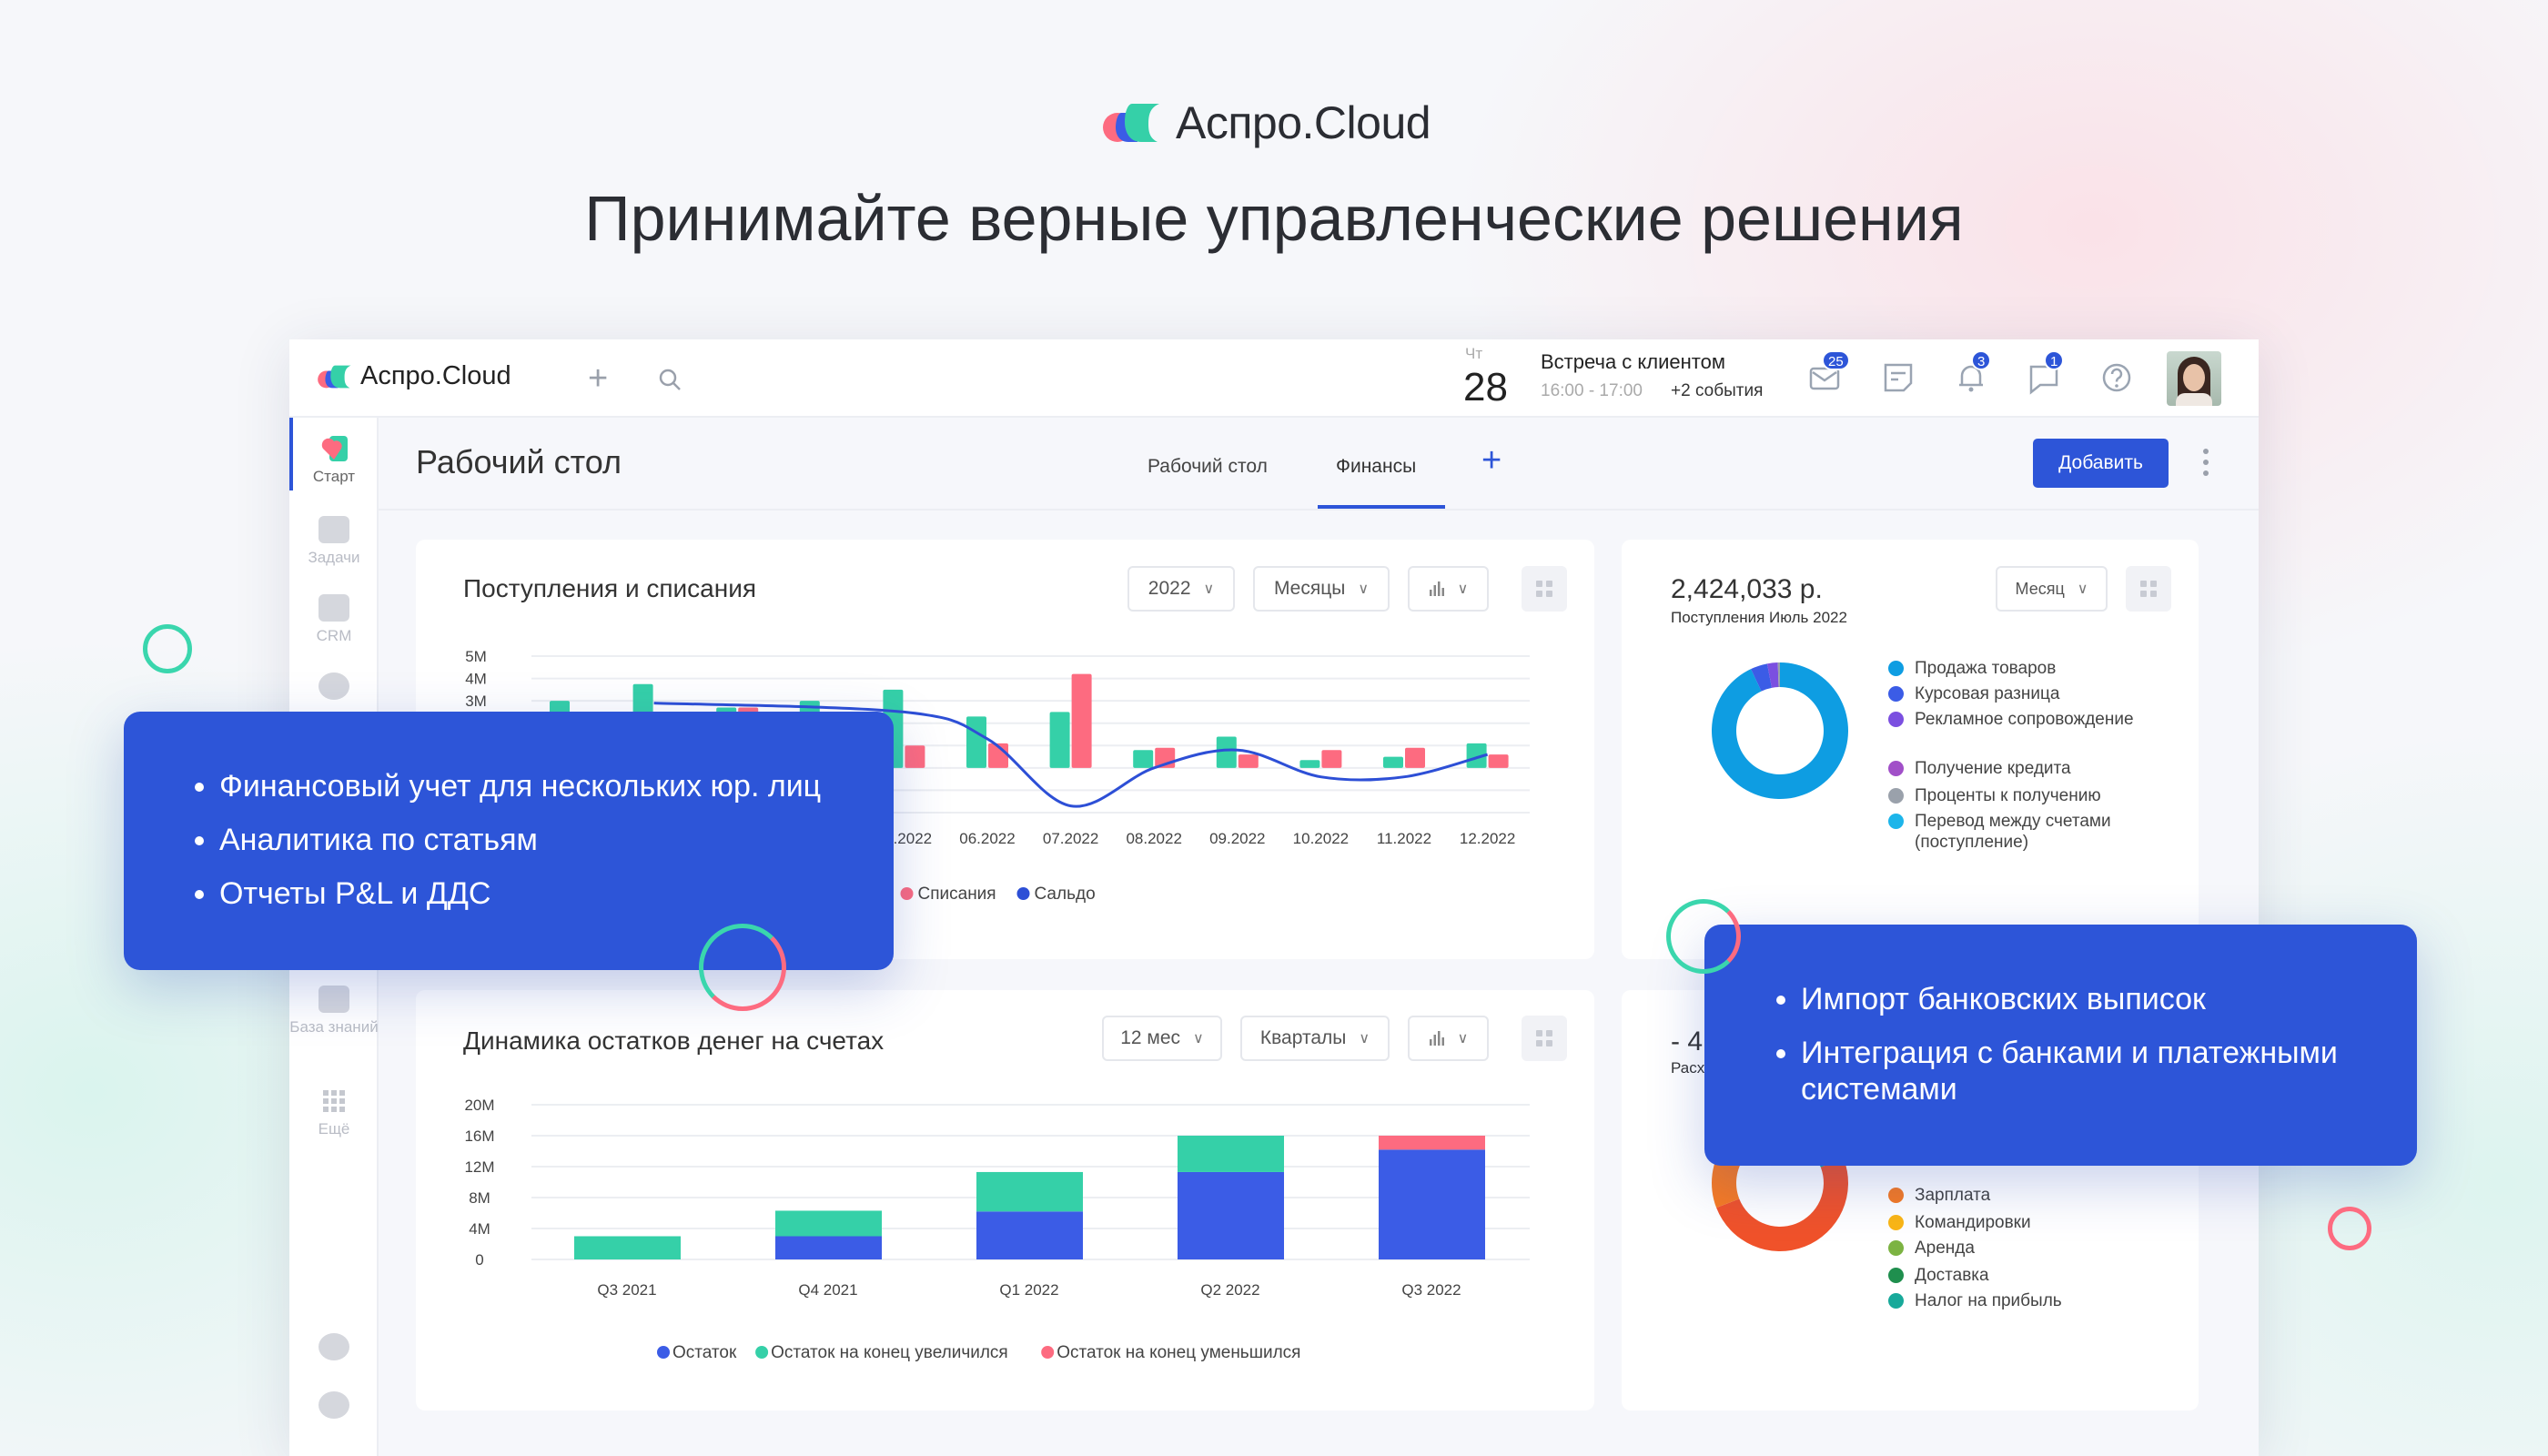 The image size is (2548, 1456). Describe the element at coordinates (334, 541) in the screenshot. I see `sidebar-item-tasks: Задачи` at that location.